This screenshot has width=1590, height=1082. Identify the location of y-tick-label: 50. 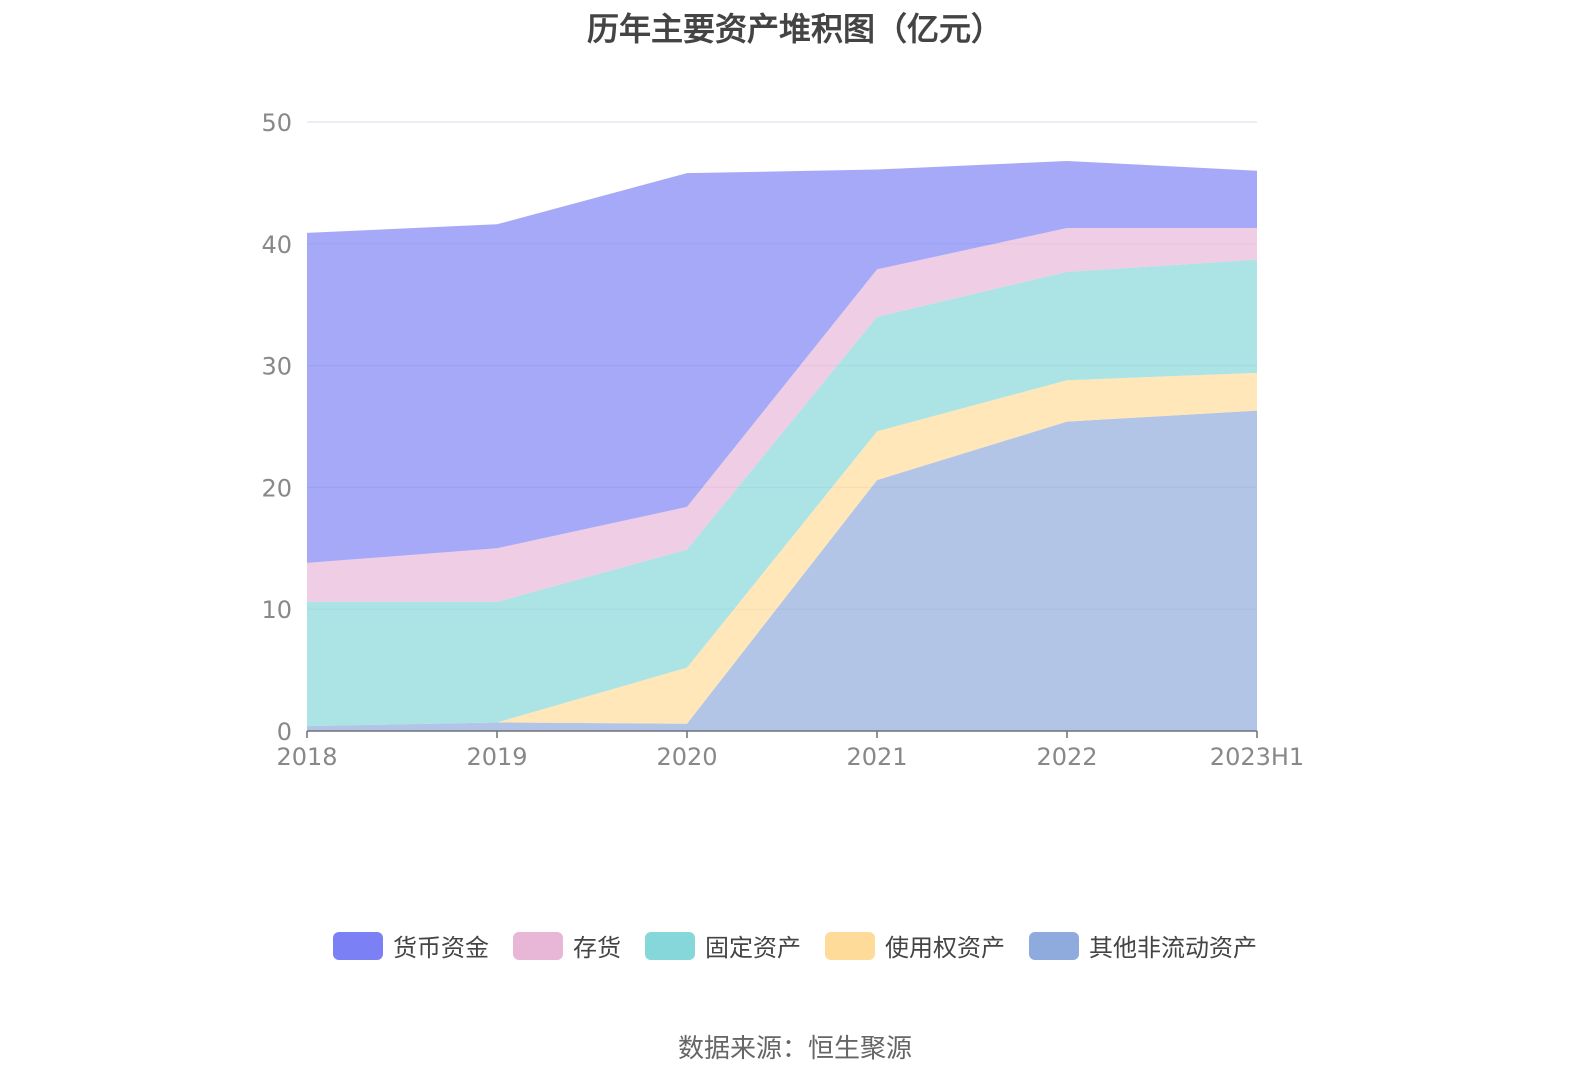
(276, 123).